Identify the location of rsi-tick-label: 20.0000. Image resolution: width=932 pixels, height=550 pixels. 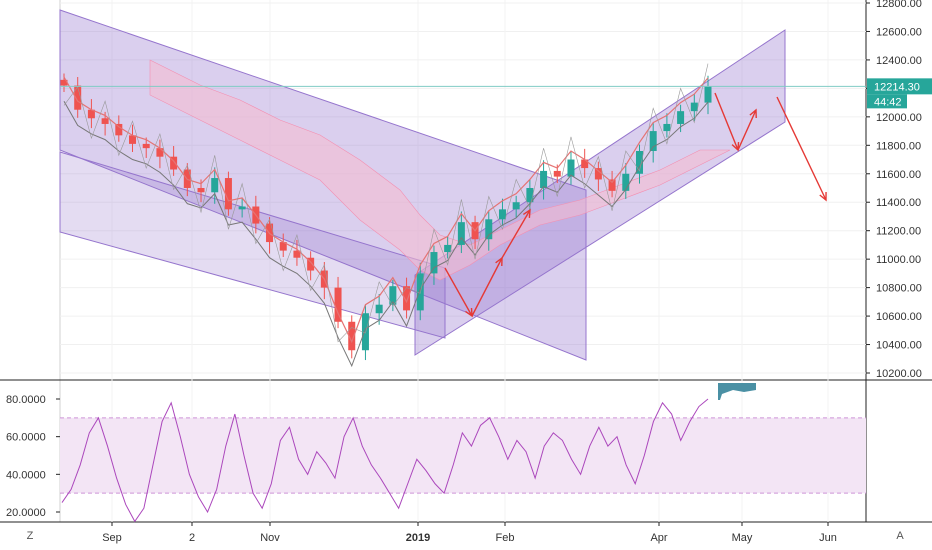
(26, 513).